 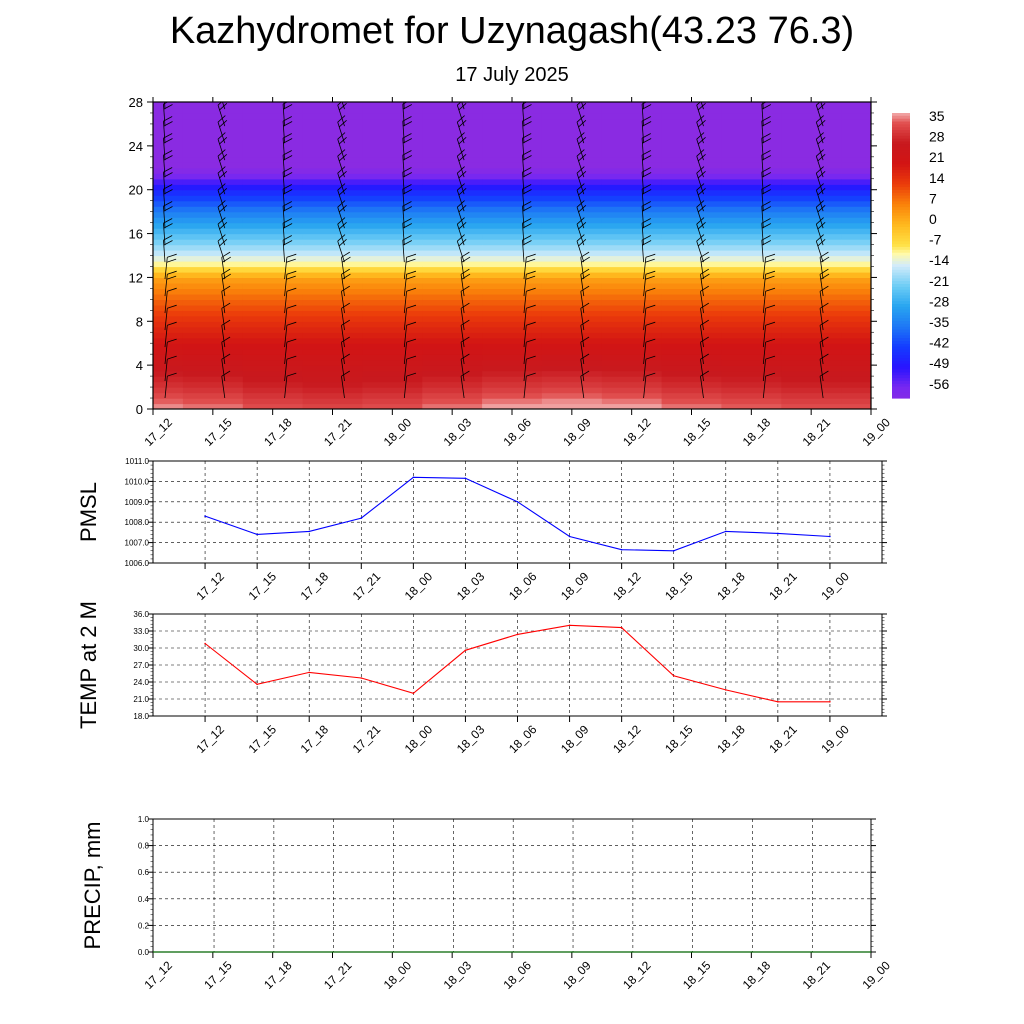 I want to click on colorbar-label: -56, so click(x=939, y=384).